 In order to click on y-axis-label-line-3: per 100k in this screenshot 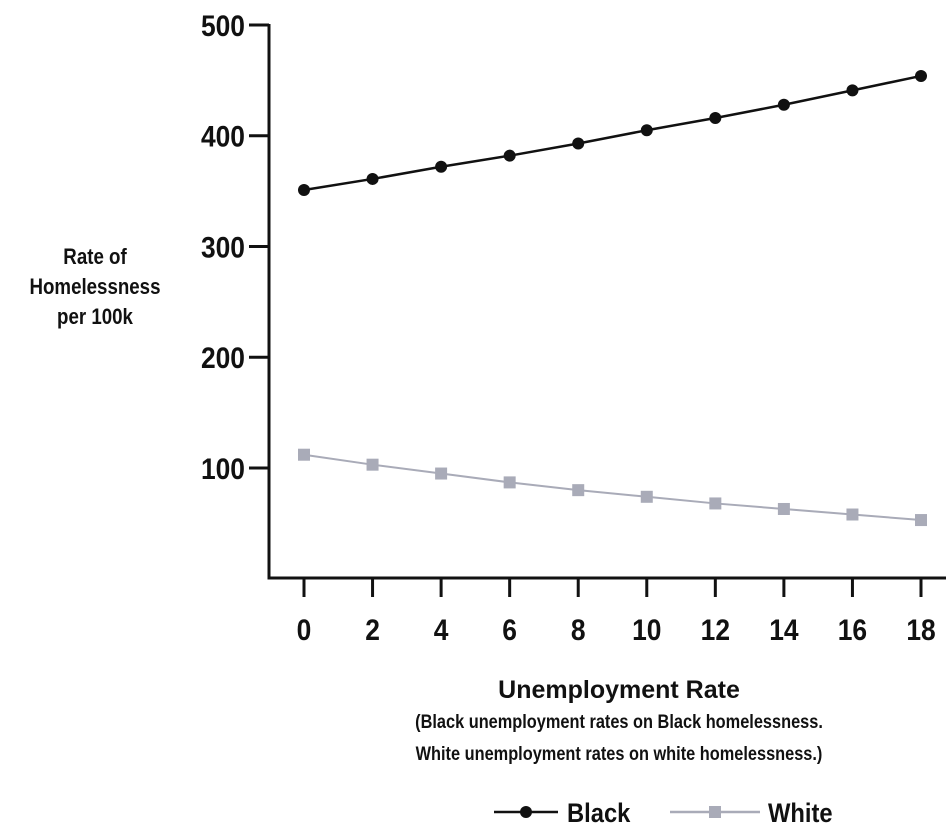, I will do `click(95, 316)`.